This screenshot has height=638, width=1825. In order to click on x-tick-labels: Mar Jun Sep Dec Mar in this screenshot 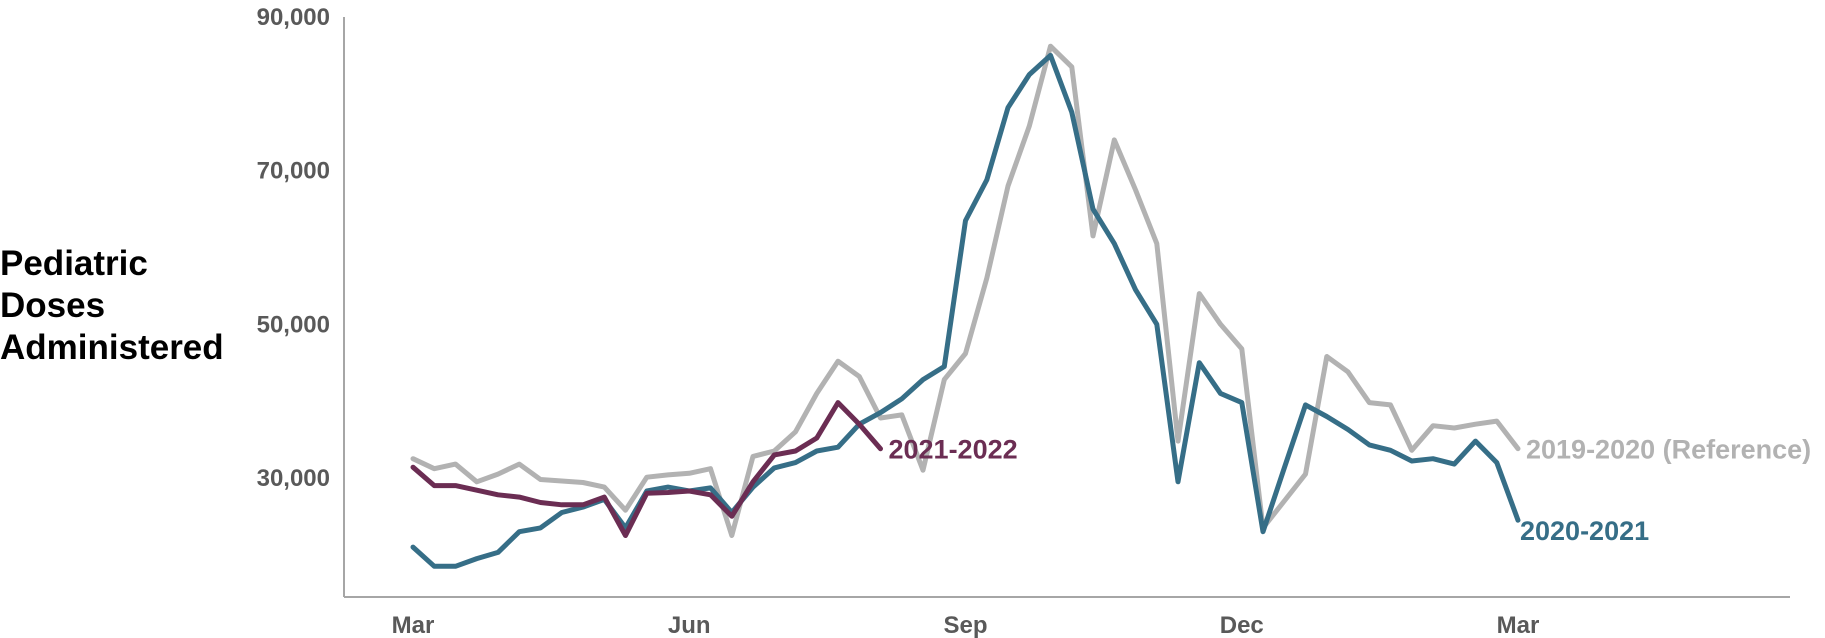, I will do `click(966, 625)`.